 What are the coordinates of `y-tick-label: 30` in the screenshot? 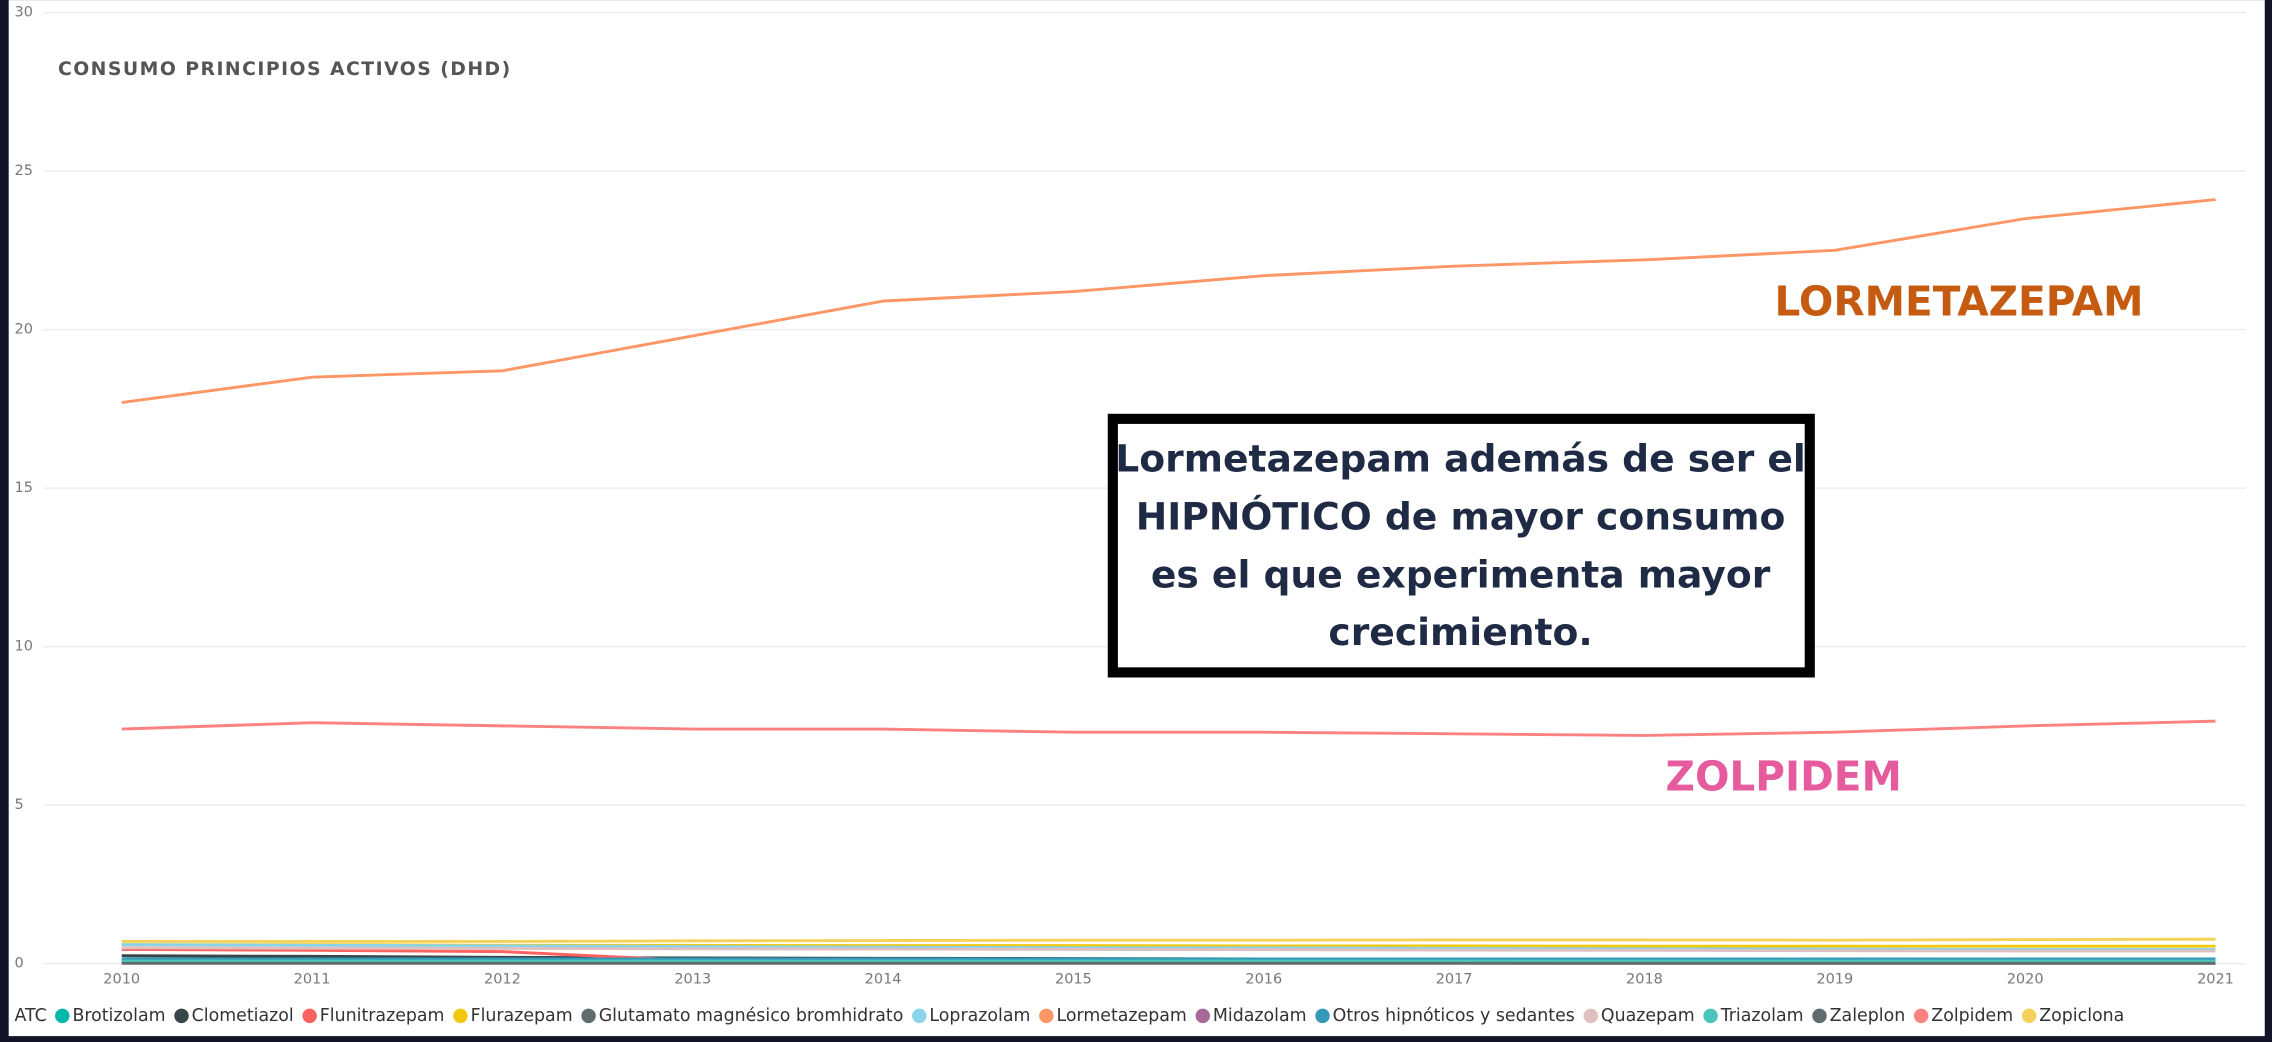 It's located at (23, 13).